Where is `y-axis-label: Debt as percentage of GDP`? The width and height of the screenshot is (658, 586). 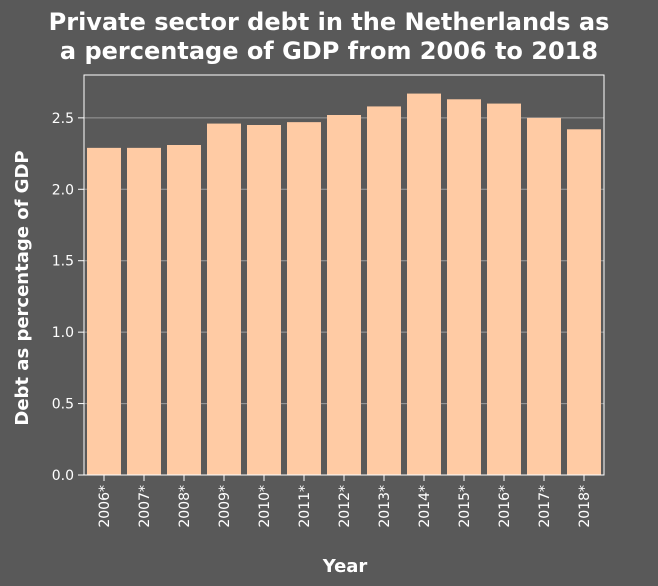 y-axis-label: Debt as percentage of GDP is located at coordinates (22, 287).